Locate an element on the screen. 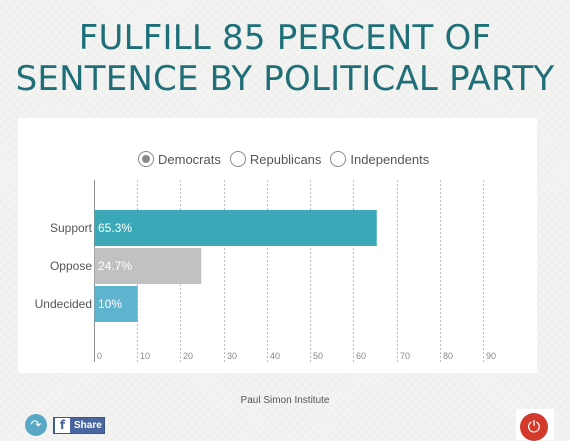  category-label-support: Support is located at coordinates (70, 228).